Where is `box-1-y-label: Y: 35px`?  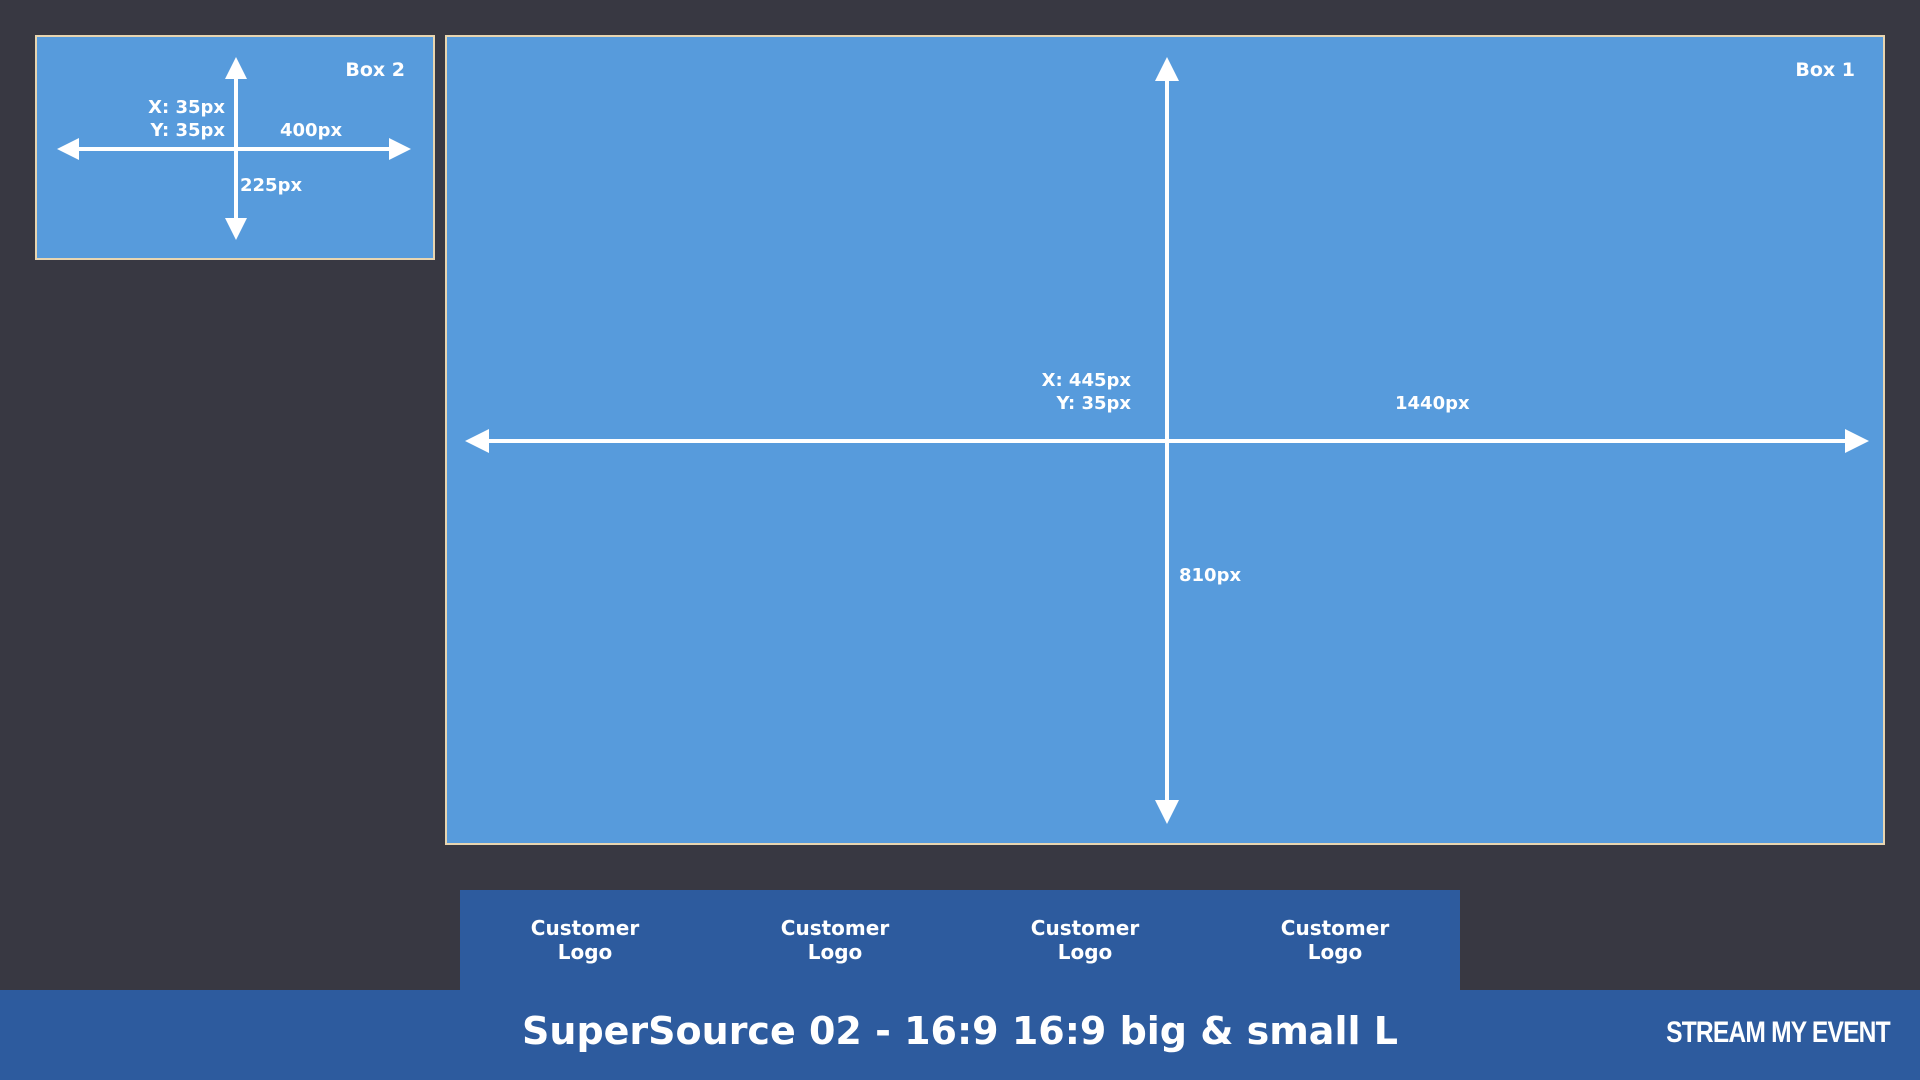
box-1-y-label: Y: 35px is located at coordinates (1093, 403).